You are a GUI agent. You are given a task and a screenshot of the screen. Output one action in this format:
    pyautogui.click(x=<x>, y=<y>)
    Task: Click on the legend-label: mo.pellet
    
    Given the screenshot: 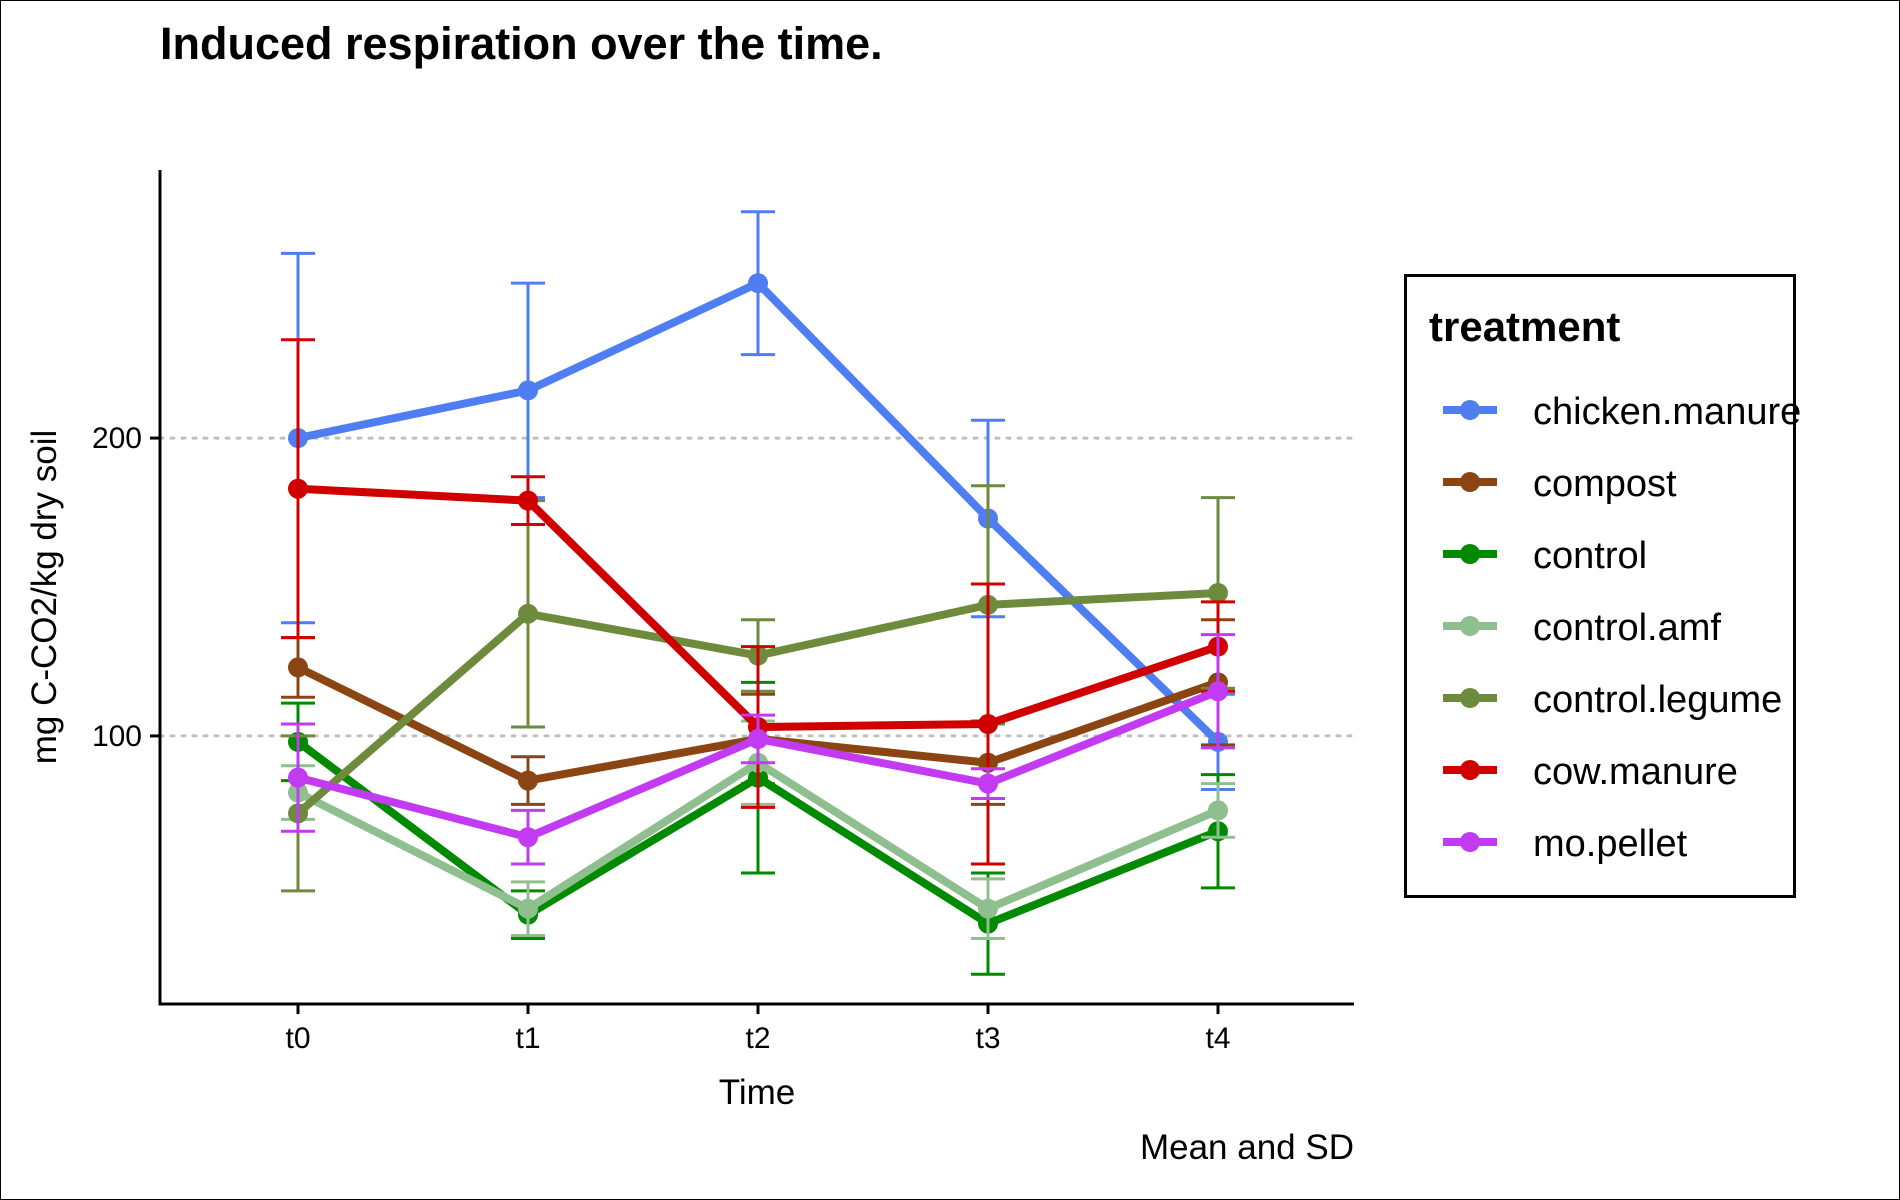 What is the action you would take?
    pyautogui.click(x=1610, y=844)
    